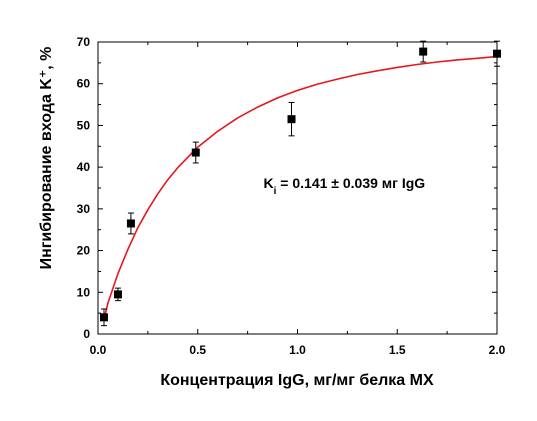 The image size is (537, 421). What do you see at coordinates (297, 350) in the screenshot?
I see `x-tick-label: 1.0` at bounding box center [297, 350].